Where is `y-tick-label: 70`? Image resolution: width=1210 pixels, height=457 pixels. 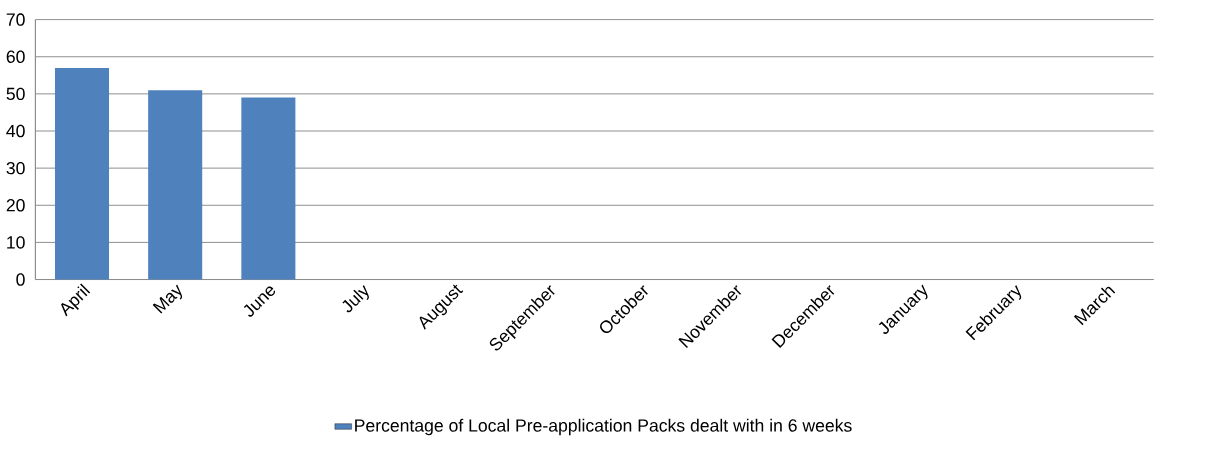
y-tick-label: 70 is located at coordinates (15, 19).